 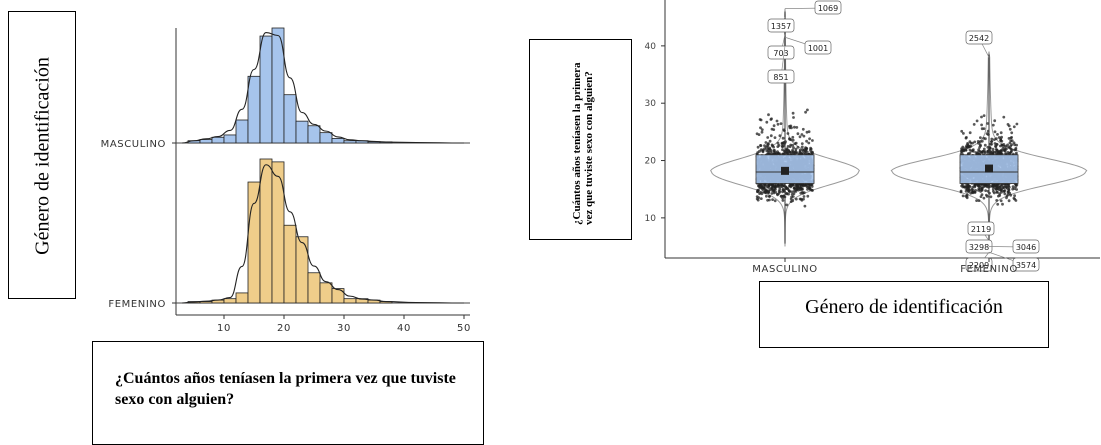 I want to click on left-y-axis-title-box: Género de identificación, so click(x=42, y=155).